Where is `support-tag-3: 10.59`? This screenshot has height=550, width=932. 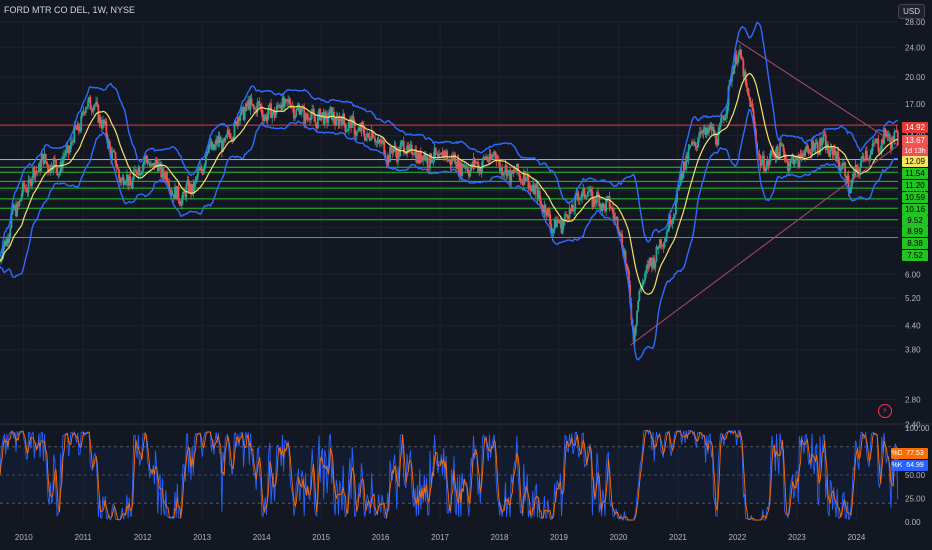
support-tag-3: 10.59 is located at coordinates (915, 197).